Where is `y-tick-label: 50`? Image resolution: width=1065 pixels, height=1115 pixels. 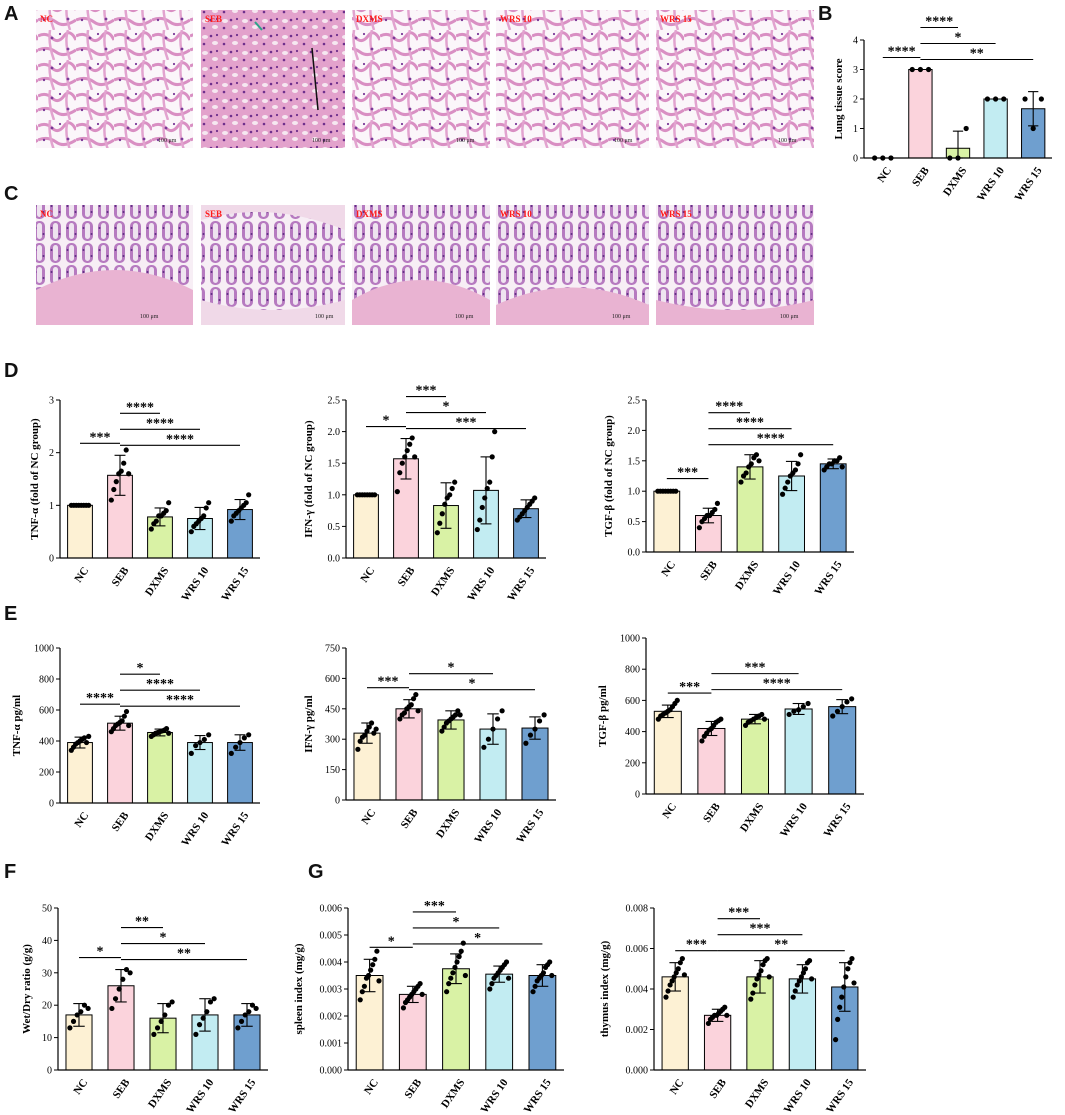 y-tick-label: 50 is located at coordinates (47, 909).